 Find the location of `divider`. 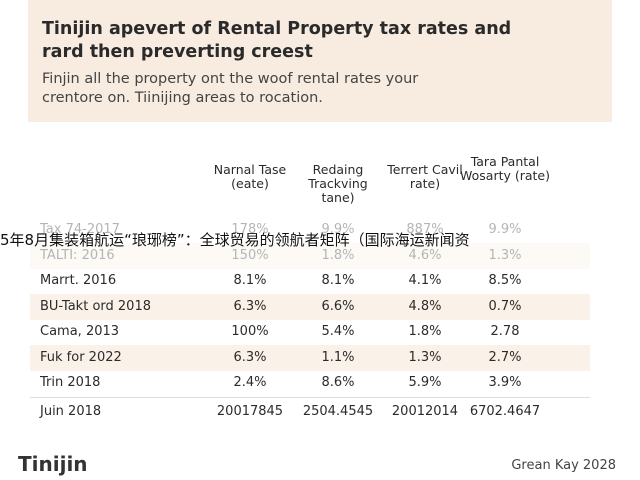

divider is located at coordinates (310, 397).